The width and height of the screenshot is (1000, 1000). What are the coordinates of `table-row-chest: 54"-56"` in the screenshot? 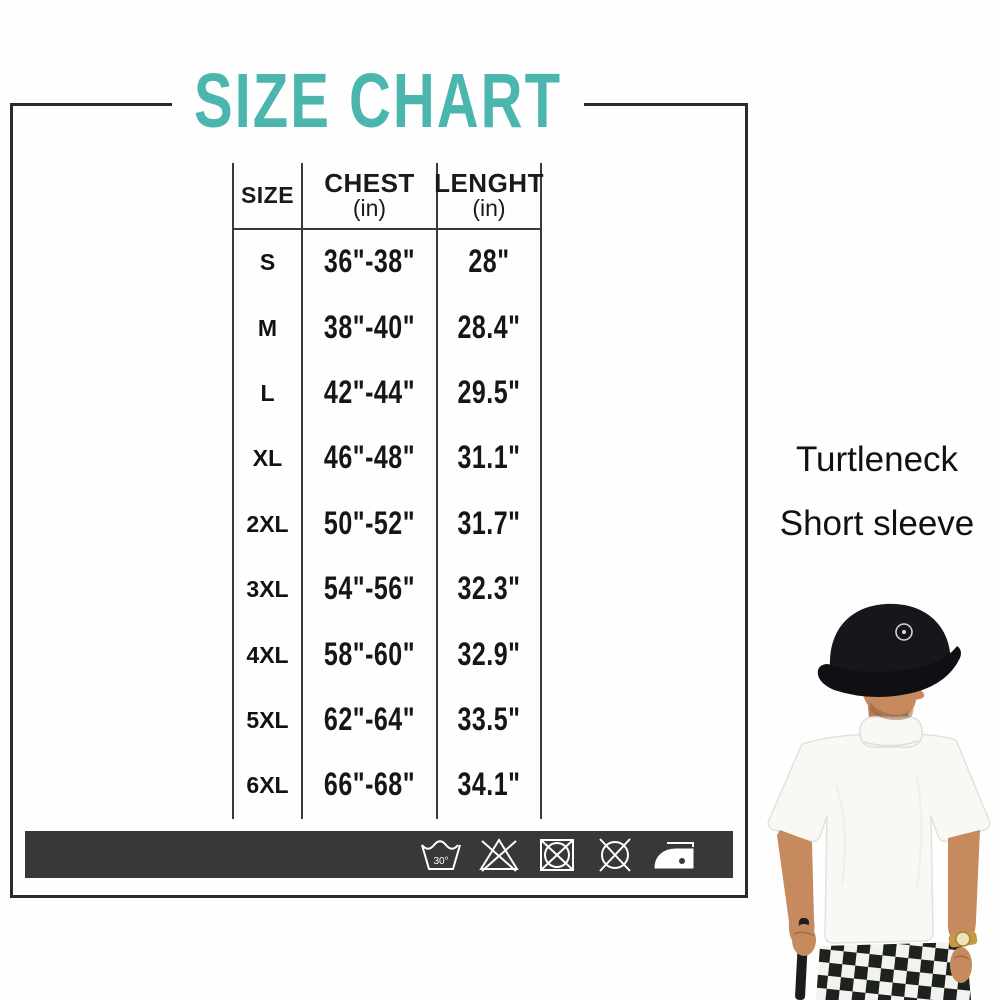 It's located at (370, 589).